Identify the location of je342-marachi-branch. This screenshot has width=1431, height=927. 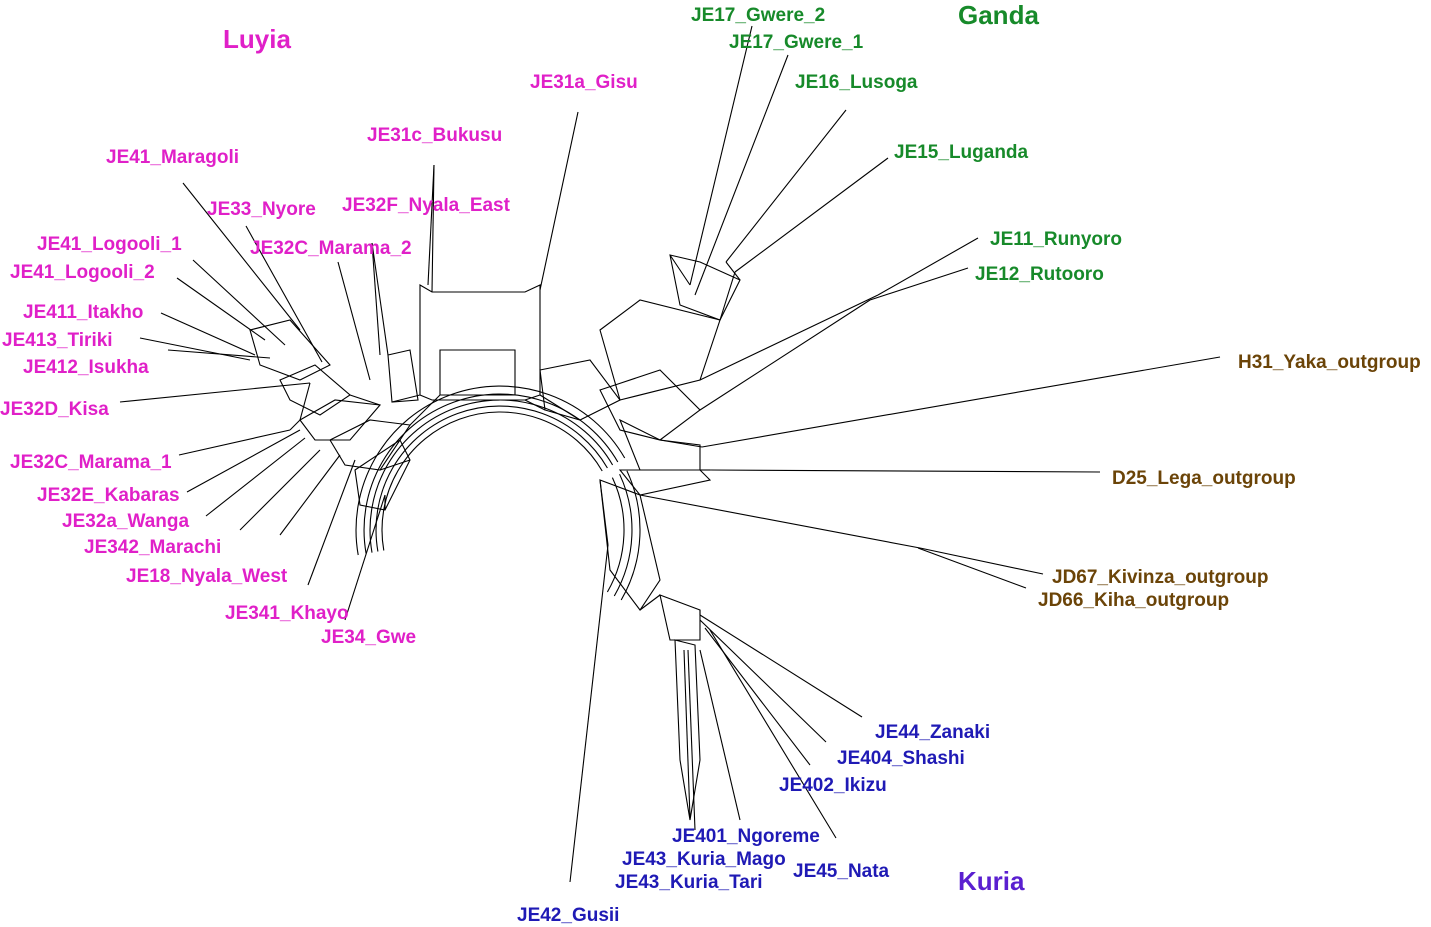
(280, 490).